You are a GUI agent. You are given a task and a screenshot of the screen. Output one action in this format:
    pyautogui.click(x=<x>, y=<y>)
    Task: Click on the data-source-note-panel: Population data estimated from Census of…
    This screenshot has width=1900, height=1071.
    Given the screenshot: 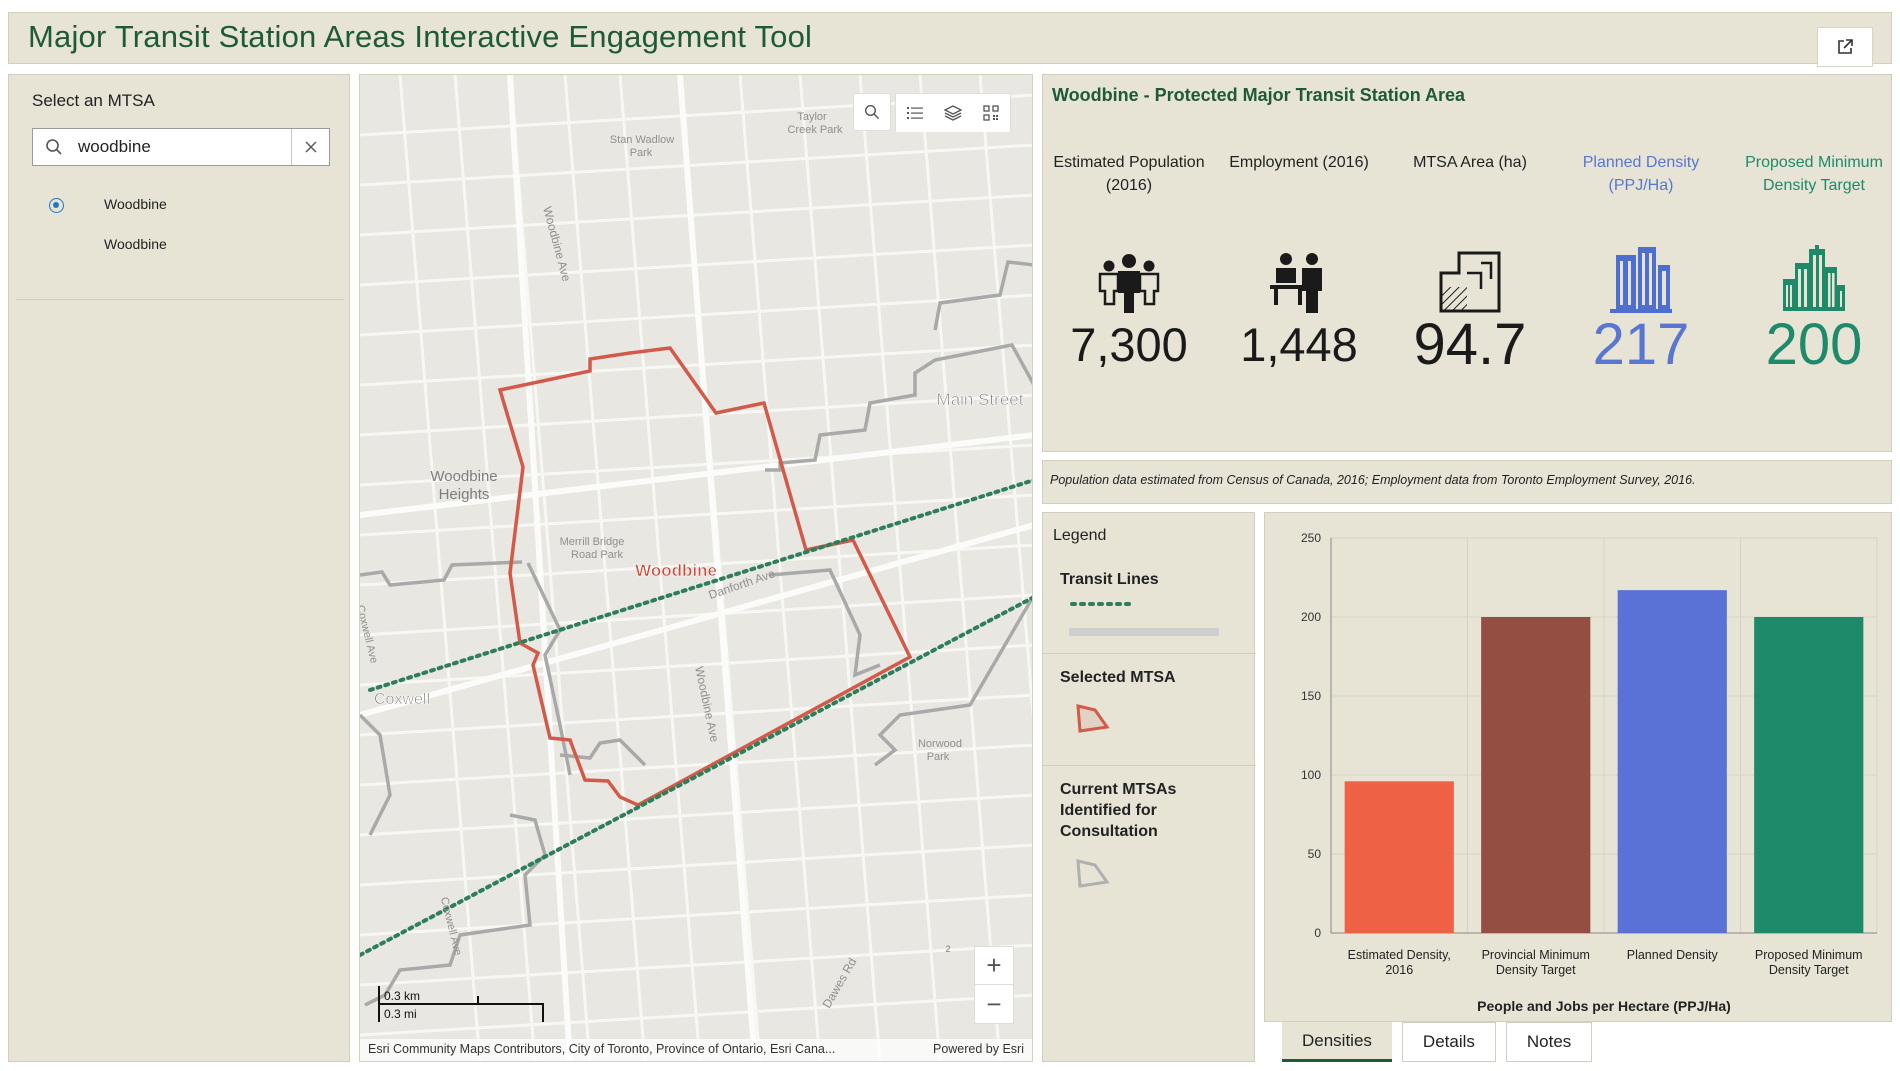 What is the action you would take?
    pyautogui.click(x=1467, y=482)
    